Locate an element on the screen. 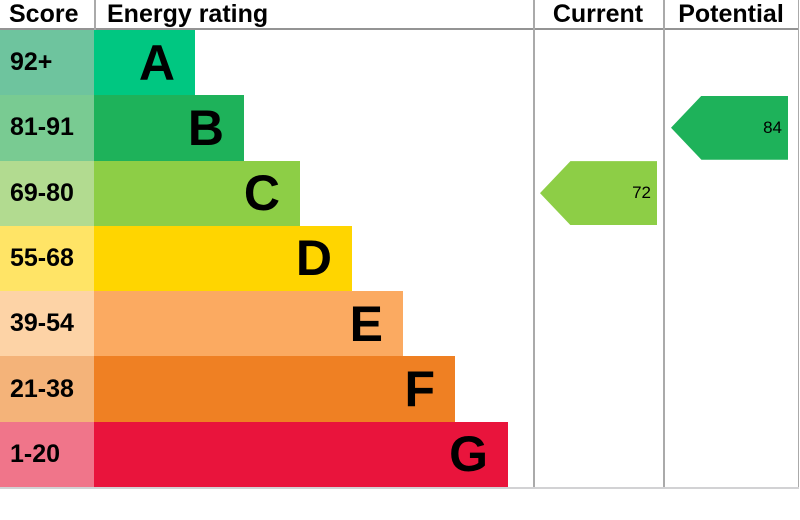 The width and height of the screenshot is (800, 520). band-bar: E is located at coordinates (248, 324).